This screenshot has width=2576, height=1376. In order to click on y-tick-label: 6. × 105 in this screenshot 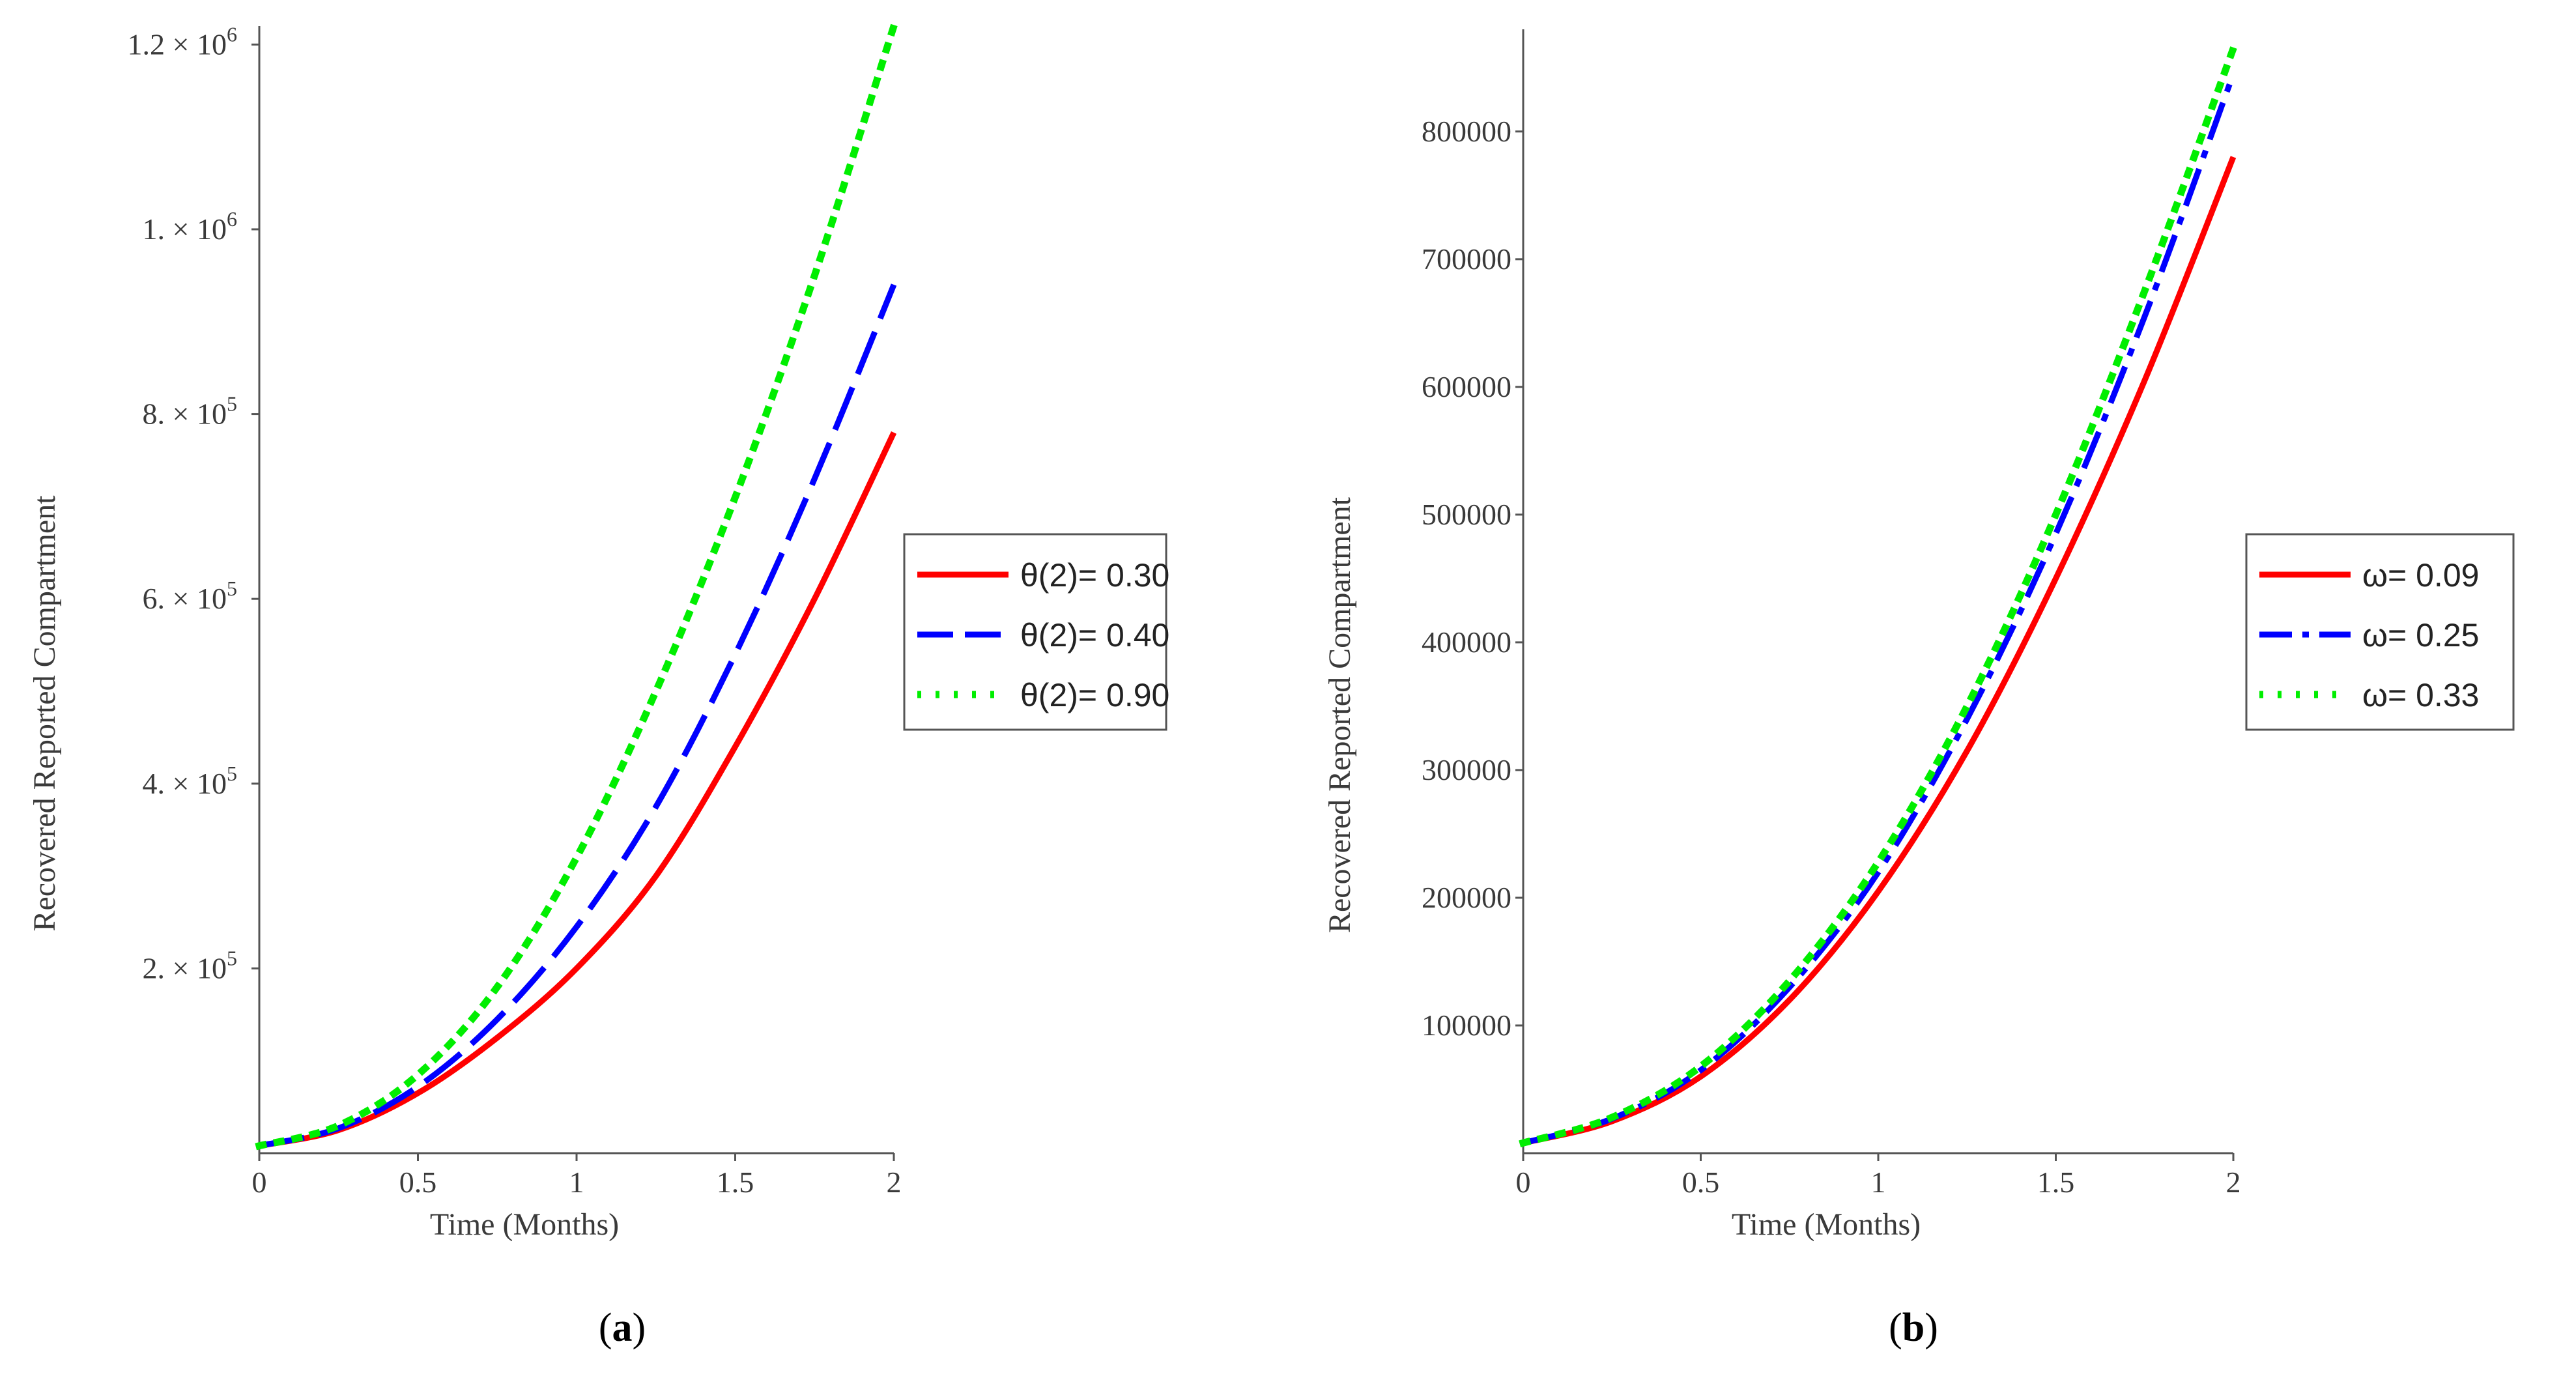, I will do `click(190, 596)`.